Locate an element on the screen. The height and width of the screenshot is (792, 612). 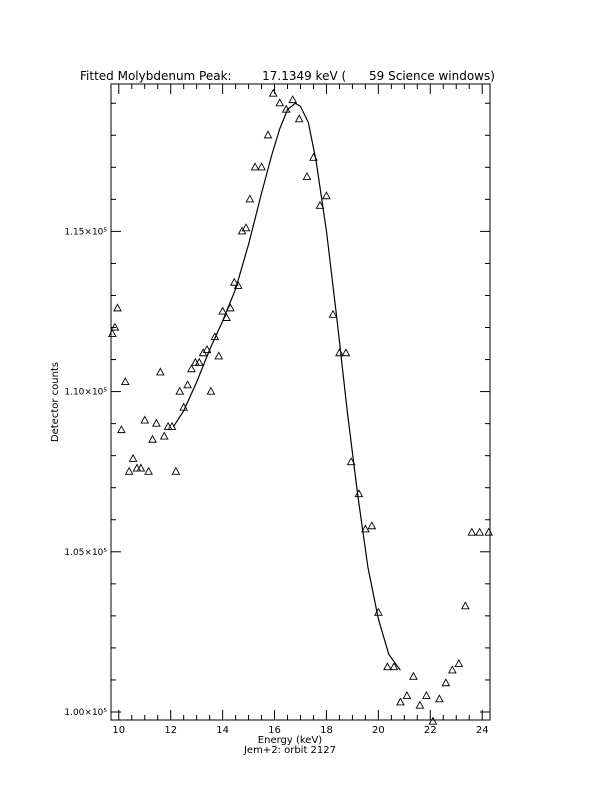
y-tick-label: 1.00×10⁵ is located at coordinates (85, 713).